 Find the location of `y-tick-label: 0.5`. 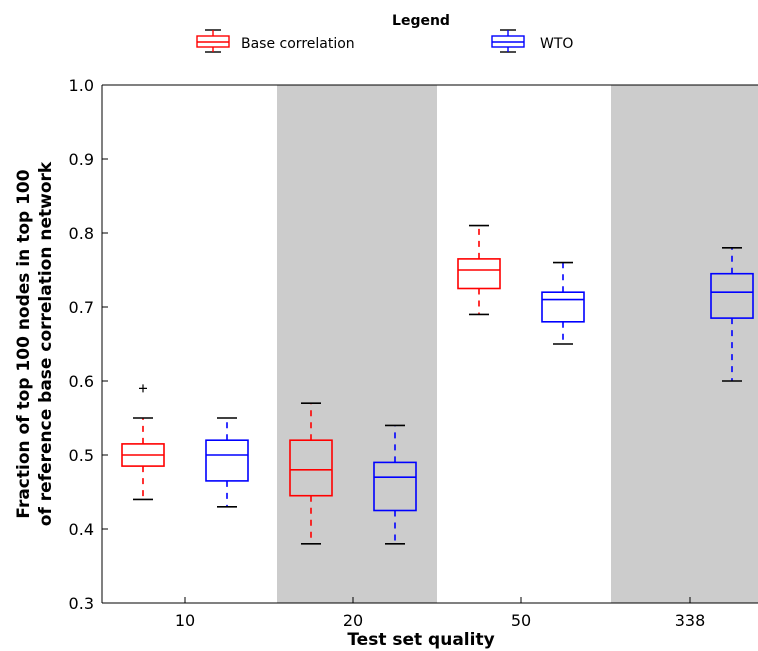

y-tick-label: 0.5 is located at coordinates (81, 455).